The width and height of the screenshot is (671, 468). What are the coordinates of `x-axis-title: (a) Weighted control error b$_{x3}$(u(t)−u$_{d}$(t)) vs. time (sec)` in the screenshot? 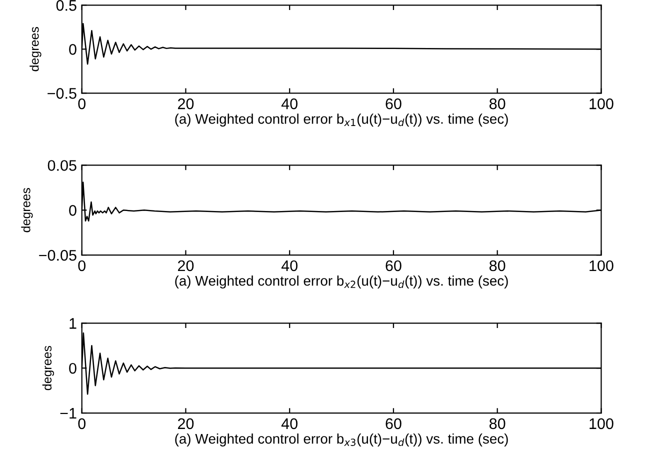 It's located at (341, 440).